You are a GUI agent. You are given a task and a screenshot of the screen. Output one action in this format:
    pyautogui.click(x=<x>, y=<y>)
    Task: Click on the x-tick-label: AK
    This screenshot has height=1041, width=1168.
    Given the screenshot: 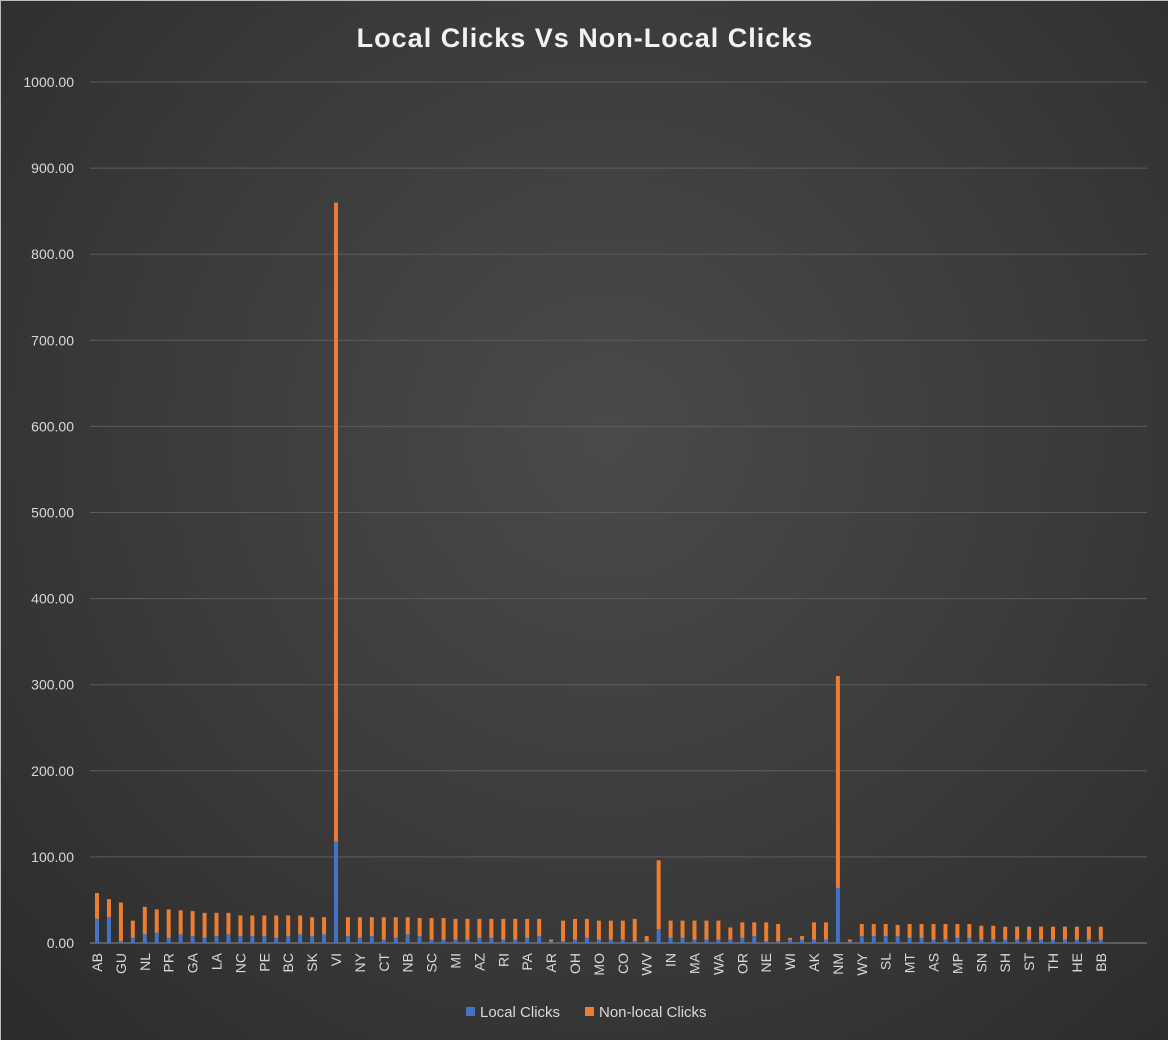 What is the action you would take?
    pyautogui.click(x=814, y=961)
    